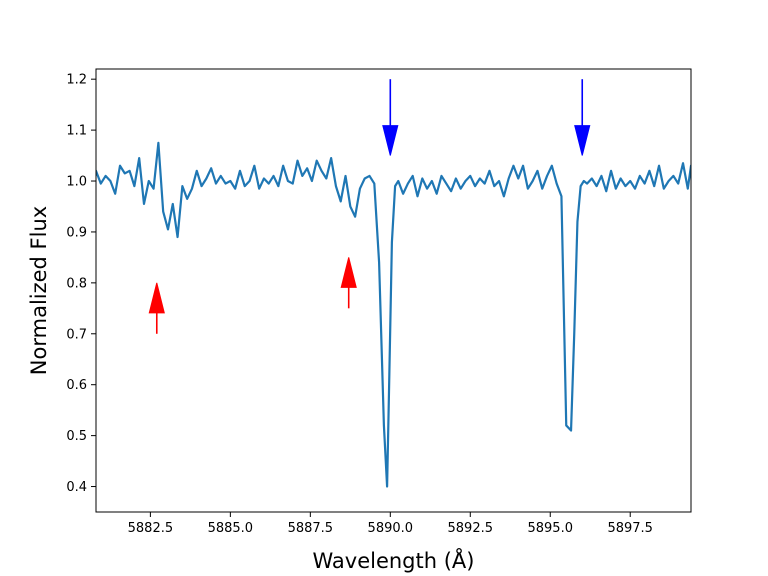 This screenshot has width=768, height=576. I want to click on y-axis: 0.4 0.5 0.6 0.7 0.8 0.9 1.0 1.1 1.2, so click(81, 284).